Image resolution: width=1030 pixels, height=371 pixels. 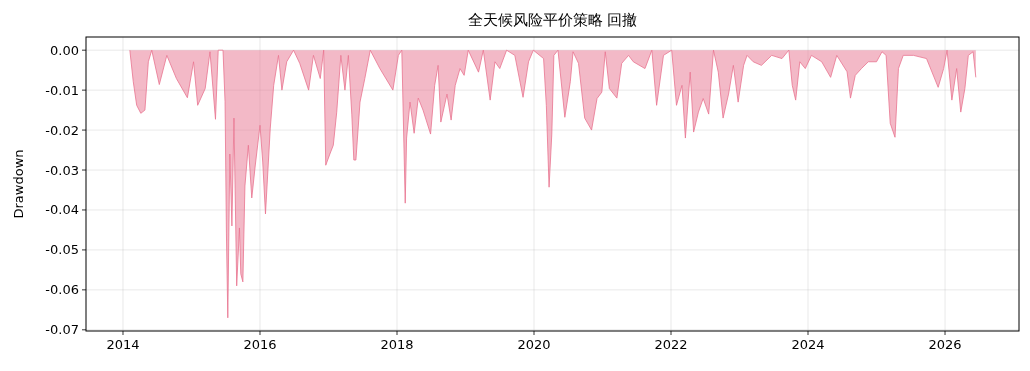 What do you see at coordinates (62, 130) in the screenshot?
I see `y-tick-label: -0.02` at bounding box center [62, 130].